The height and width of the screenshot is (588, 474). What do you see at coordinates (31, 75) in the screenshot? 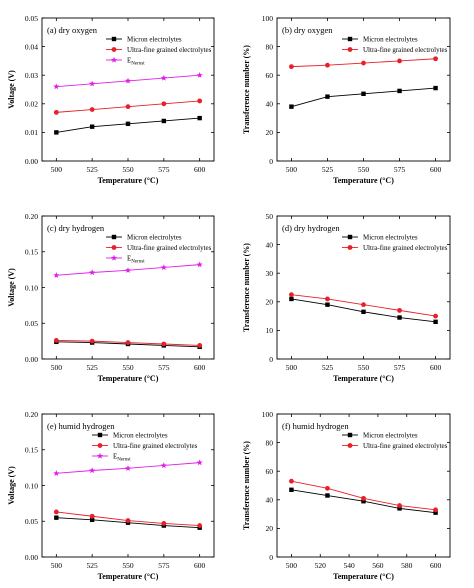
I see `y-tick-label: 0.03` at bounding box center [31, 75].